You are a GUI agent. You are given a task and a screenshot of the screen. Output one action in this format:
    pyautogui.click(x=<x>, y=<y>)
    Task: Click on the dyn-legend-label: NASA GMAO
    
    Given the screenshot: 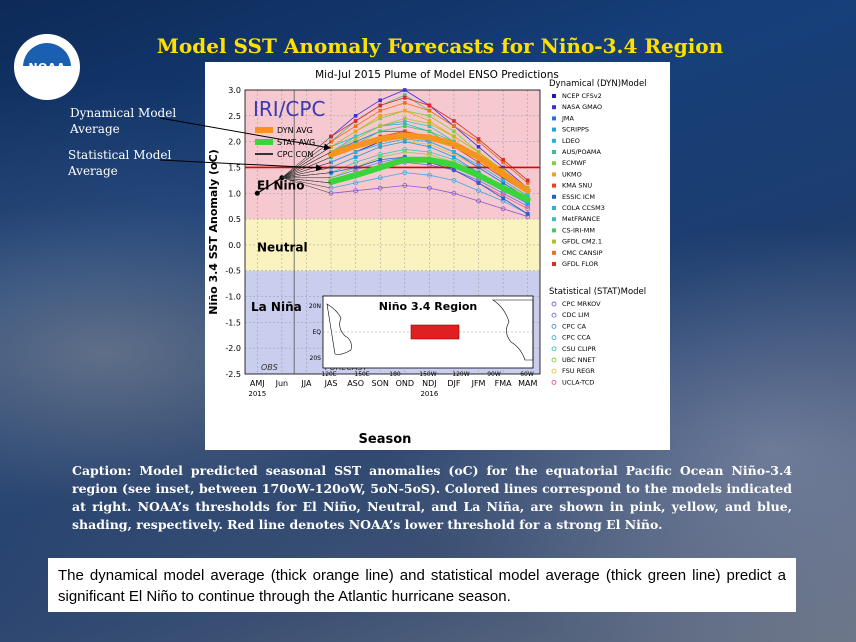 What is the action you would take?
    pyautogui.click(x=582, y=107)
    